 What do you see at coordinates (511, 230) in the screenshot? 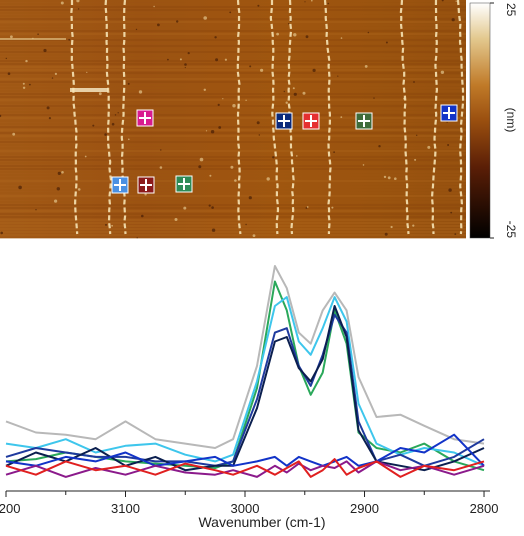
I see `colorbar-min-label: -25` at bounding box center [511, 230].